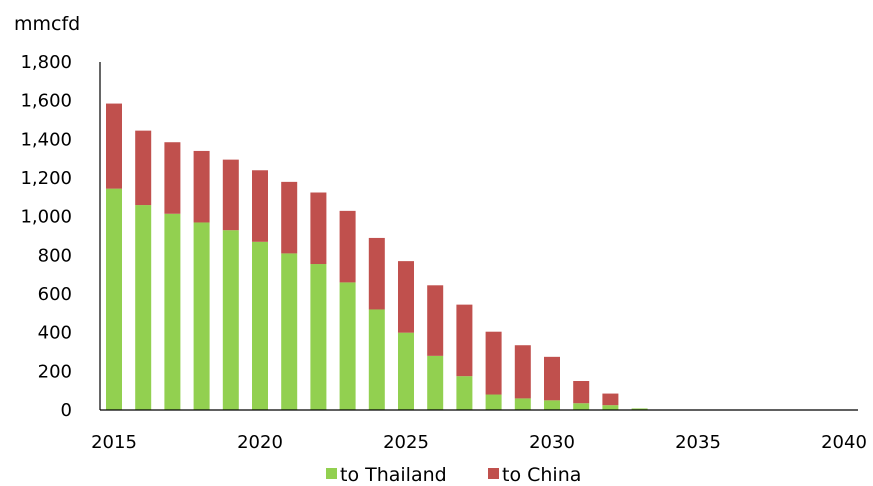 This screenshot has height=486, width=873. I want to click on legend: to Thailand to China, so click(453, 475).